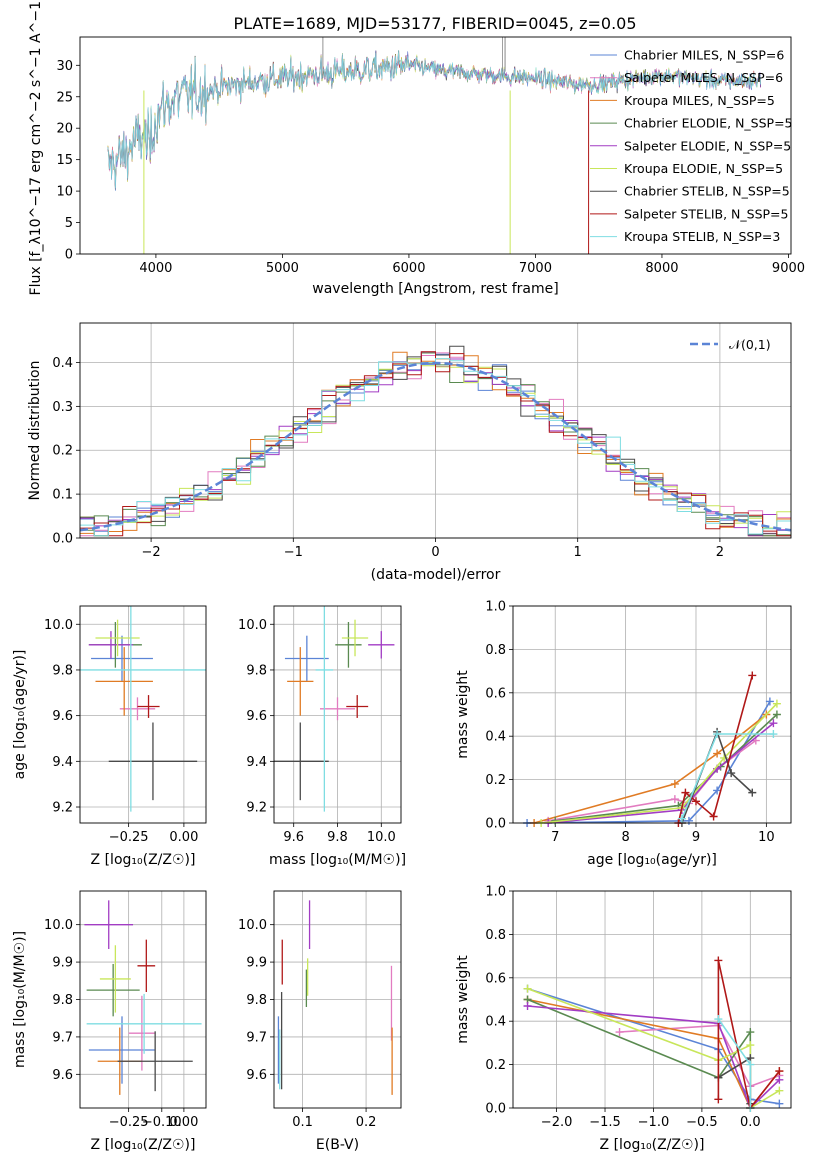 The image size is (819, 1170). Describe the element at coordinates (64, 192) in the screenshot. I see `y-tick-label: 10` at that location.